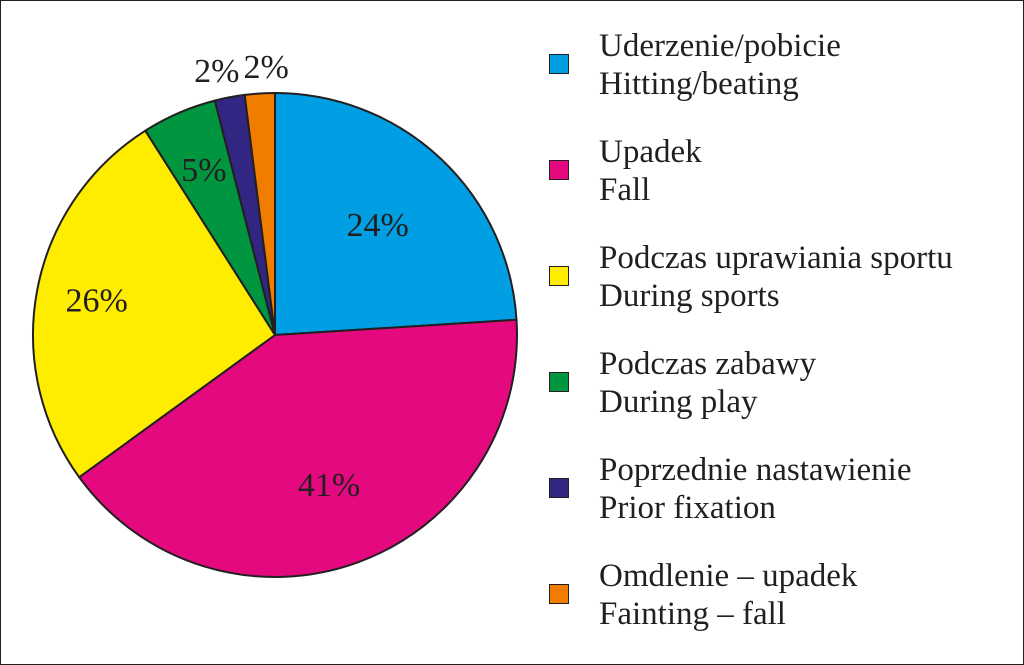 The image size is (1024, 665). What do you see at coordinates (776, 277) in the screenshot?
I see `legend-text: Podczas uprawiania sportu During sports` at bounding box center [776, 277].